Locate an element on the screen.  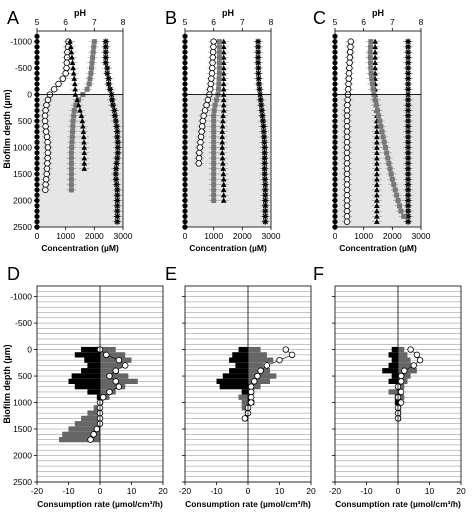
panel-b-xtick-label-2: 2000 is located at coordinates (242, 236).